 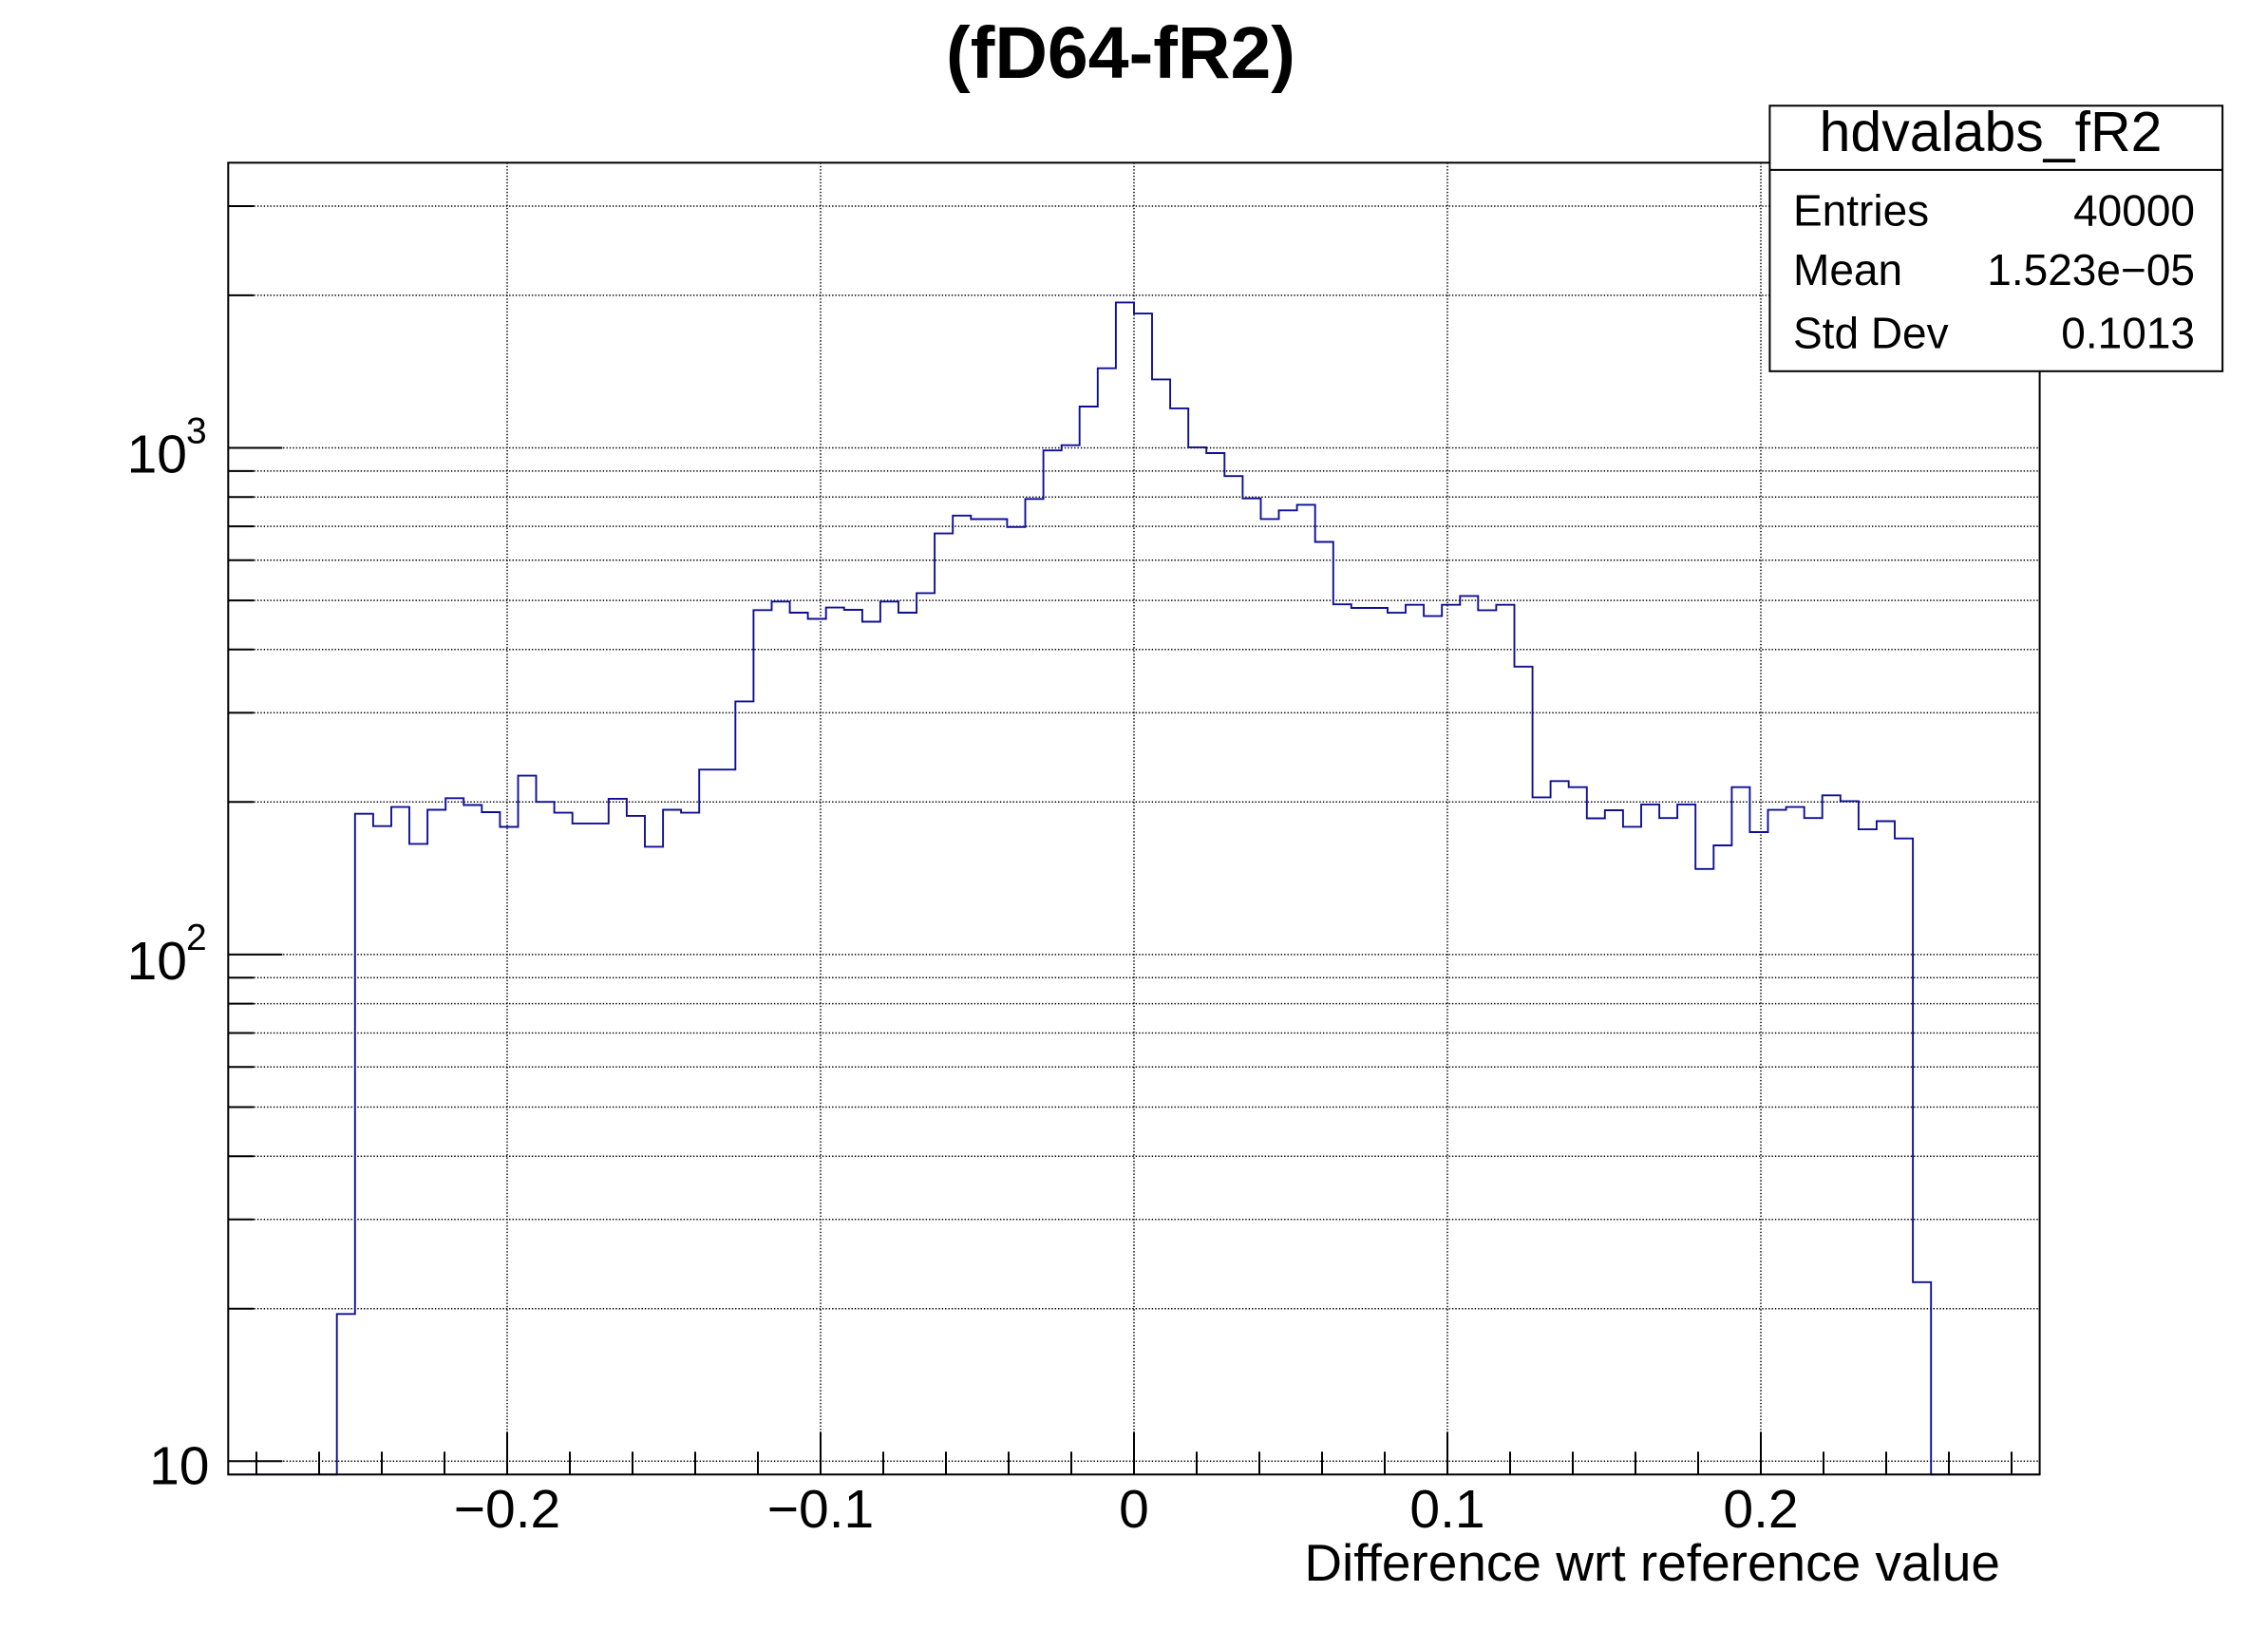 I want to click on svg-text: hdvalabs_fR2, so click(x=1991, y=132).